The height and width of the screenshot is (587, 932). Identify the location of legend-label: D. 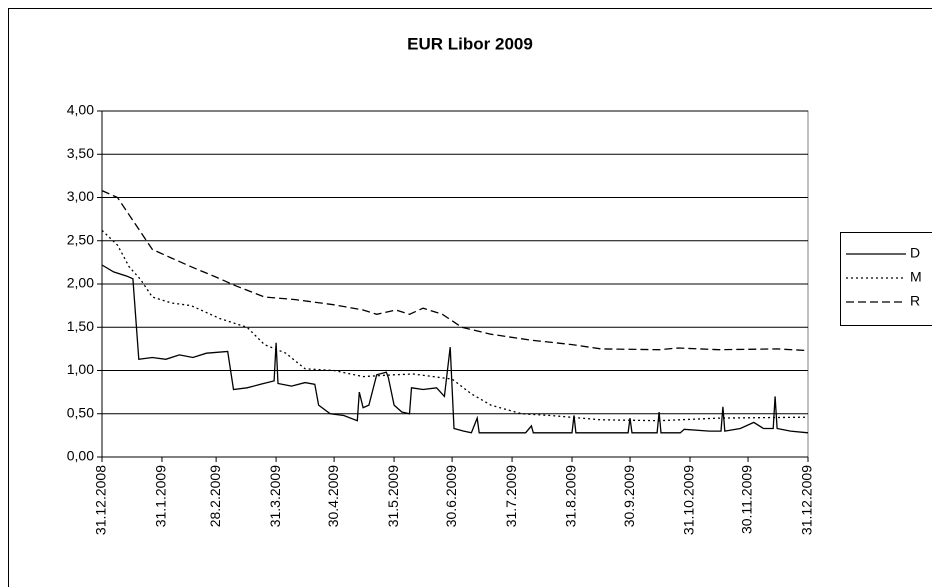
(915, 253).